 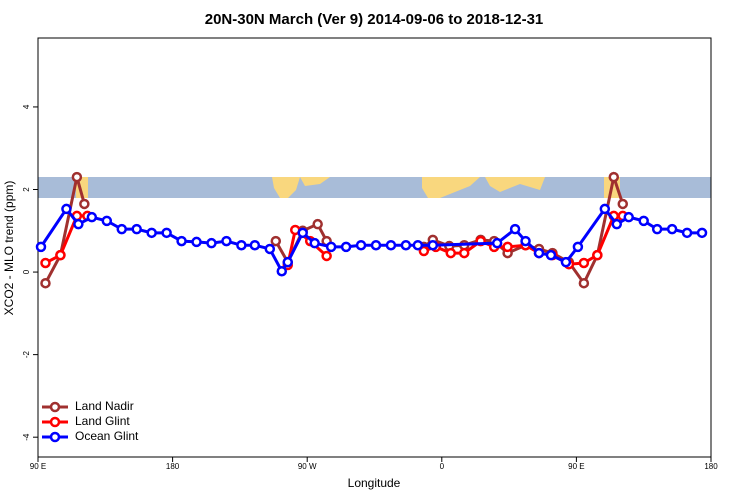 I want to click on y-tick-label: 0, so click(x=26, y=271).